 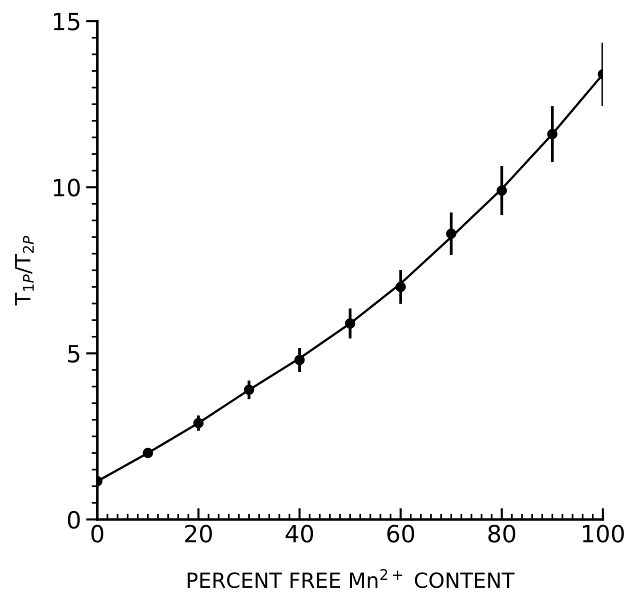 I want to click on x-tick-label: 20, so click(x=198, y=533).